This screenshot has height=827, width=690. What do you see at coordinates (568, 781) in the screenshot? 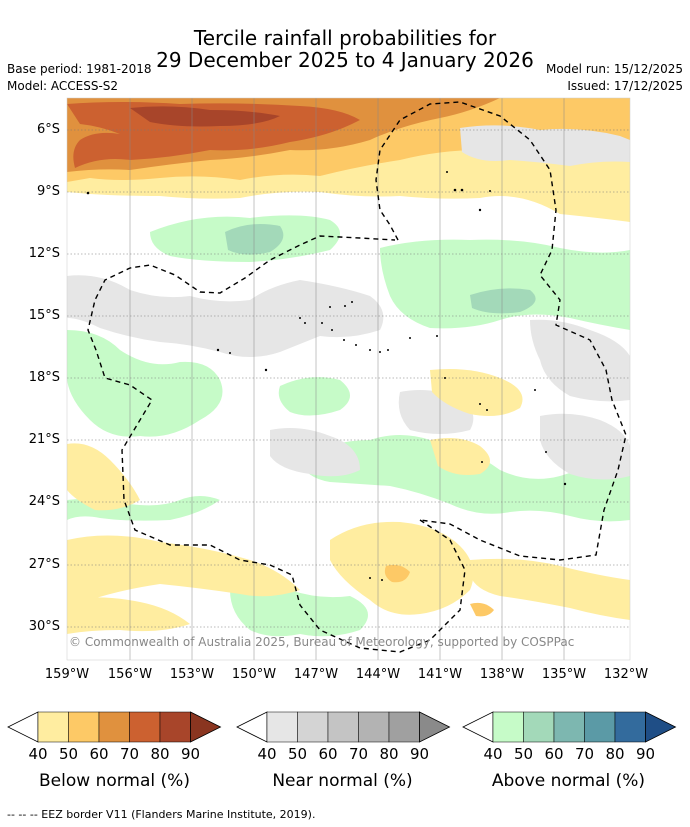
I see `legend-title-above-normal: Above normal (%)` at bounding box center [568, 781].